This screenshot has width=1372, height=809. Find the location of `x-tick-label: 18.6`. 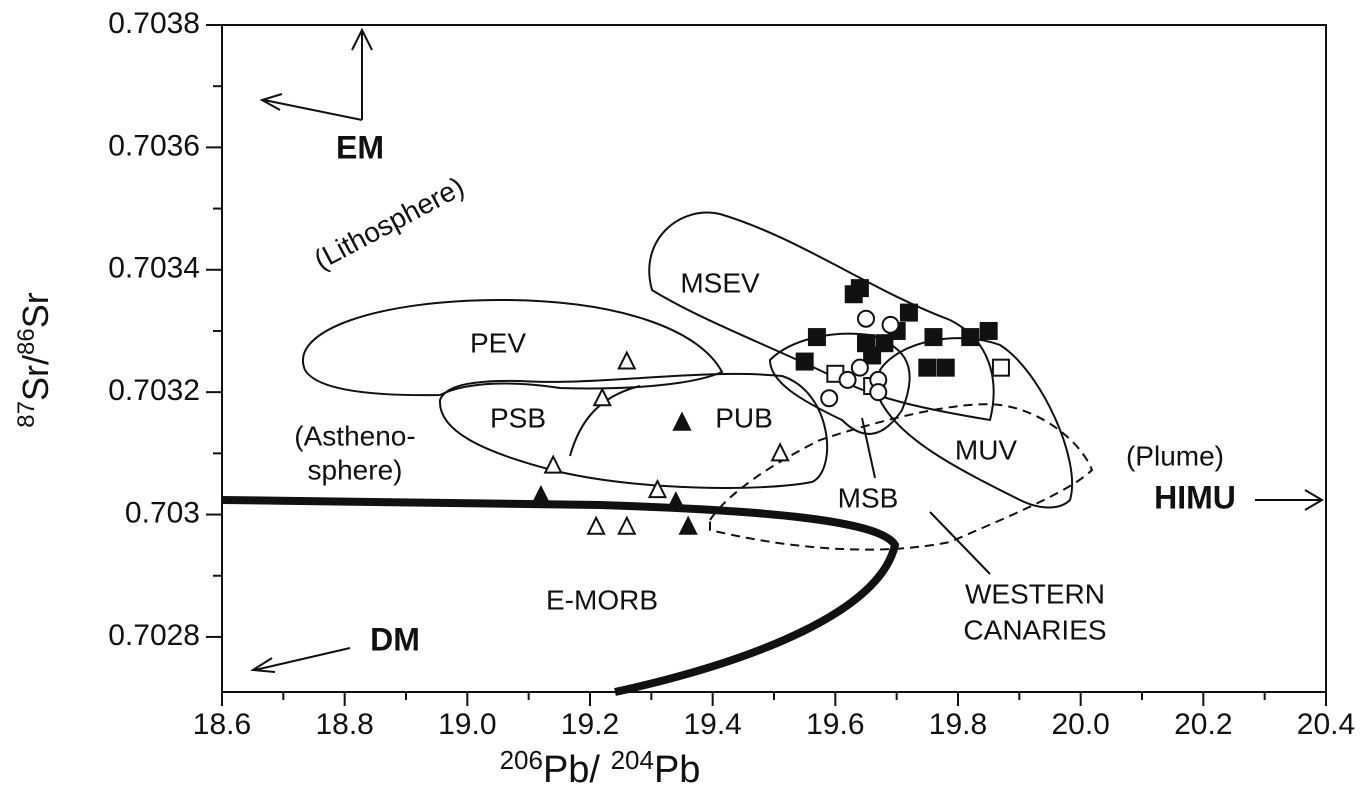

x-tick-label: 18.6 is located at coordinates (222, 724).